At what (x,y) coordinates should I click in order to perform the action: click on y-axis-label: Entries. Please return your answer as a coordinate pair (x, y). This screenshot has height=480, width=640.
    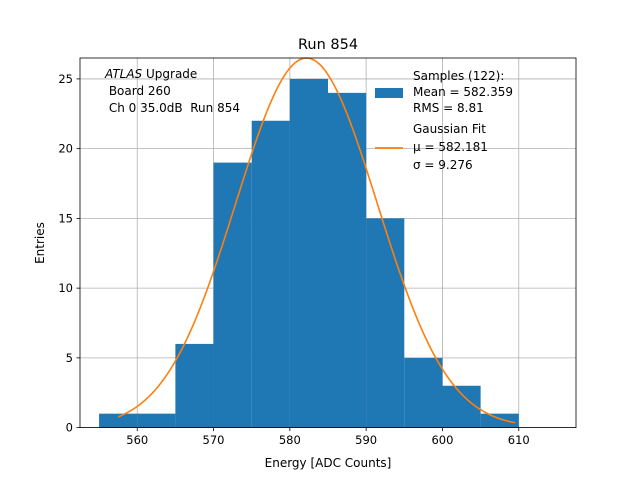
    Looking at the image, I should click on (40, 243).